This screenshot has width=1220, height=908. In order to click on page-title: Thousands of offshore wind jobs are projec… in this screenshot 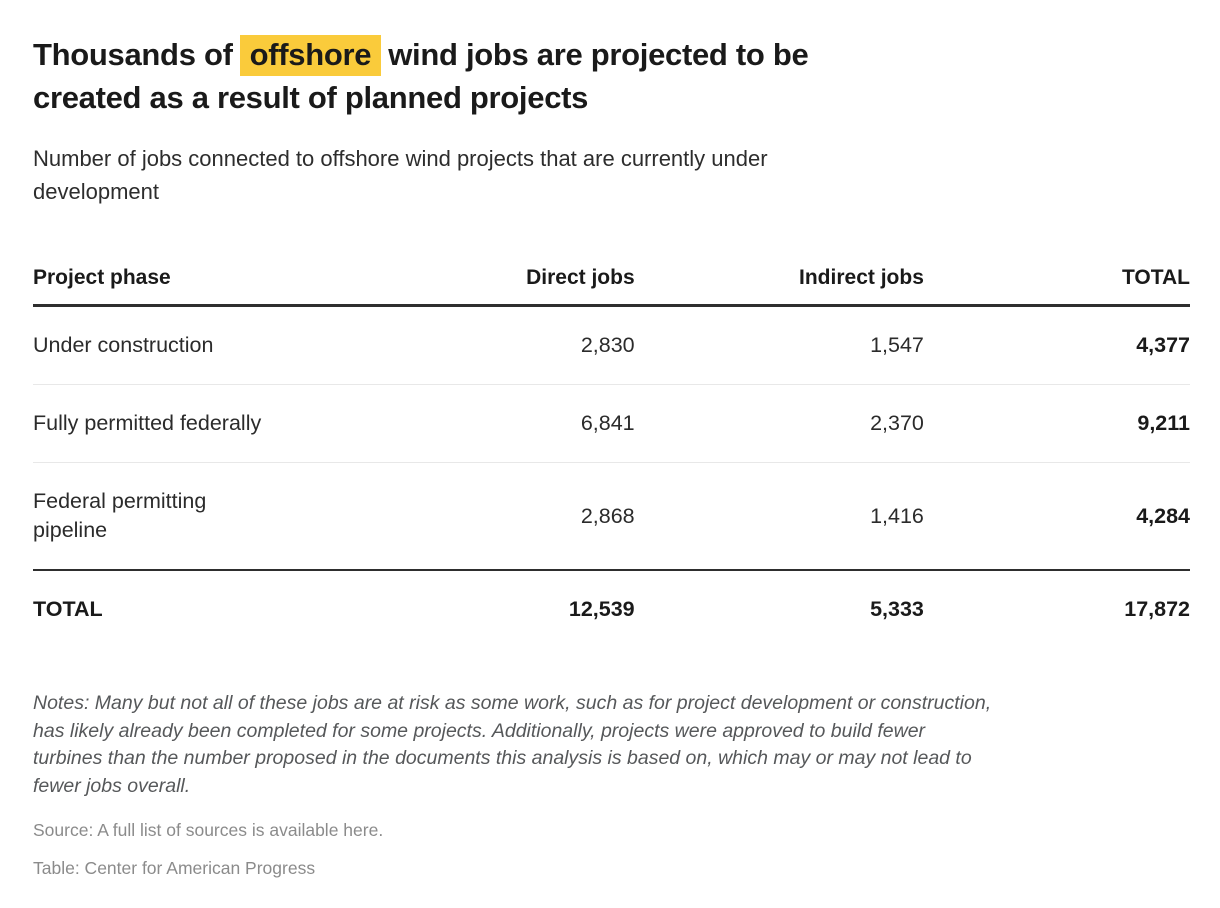, I will do `click(611, 76)`.